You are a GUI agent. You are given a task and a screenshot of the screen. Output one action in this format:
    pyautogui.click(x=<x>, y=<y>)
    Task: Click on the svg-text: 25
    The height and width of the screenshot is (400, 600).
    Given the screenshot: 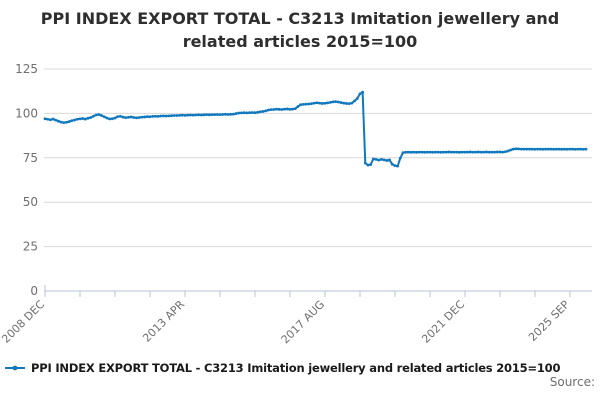 What is the action you would take?
    pyautogui.click(x=30, y=247)
    